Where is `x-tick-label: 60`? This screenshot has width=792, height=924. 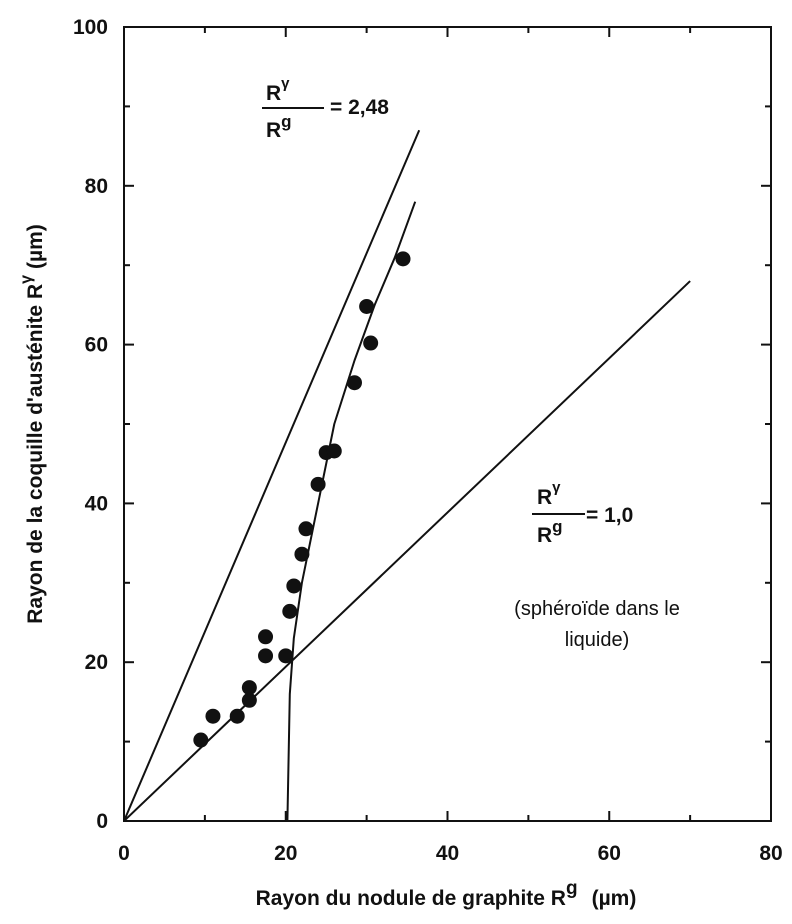 x-tick-label: 60 is located at coordinates (609, 853).